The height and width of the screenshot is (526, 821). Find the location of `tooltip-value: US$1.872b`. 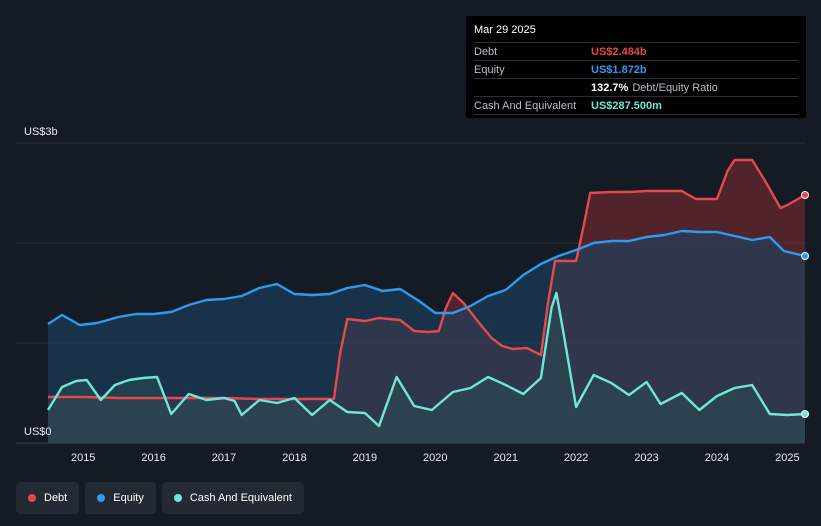

tooltip-value: US$1.872b is located at coordinates (619, 69).